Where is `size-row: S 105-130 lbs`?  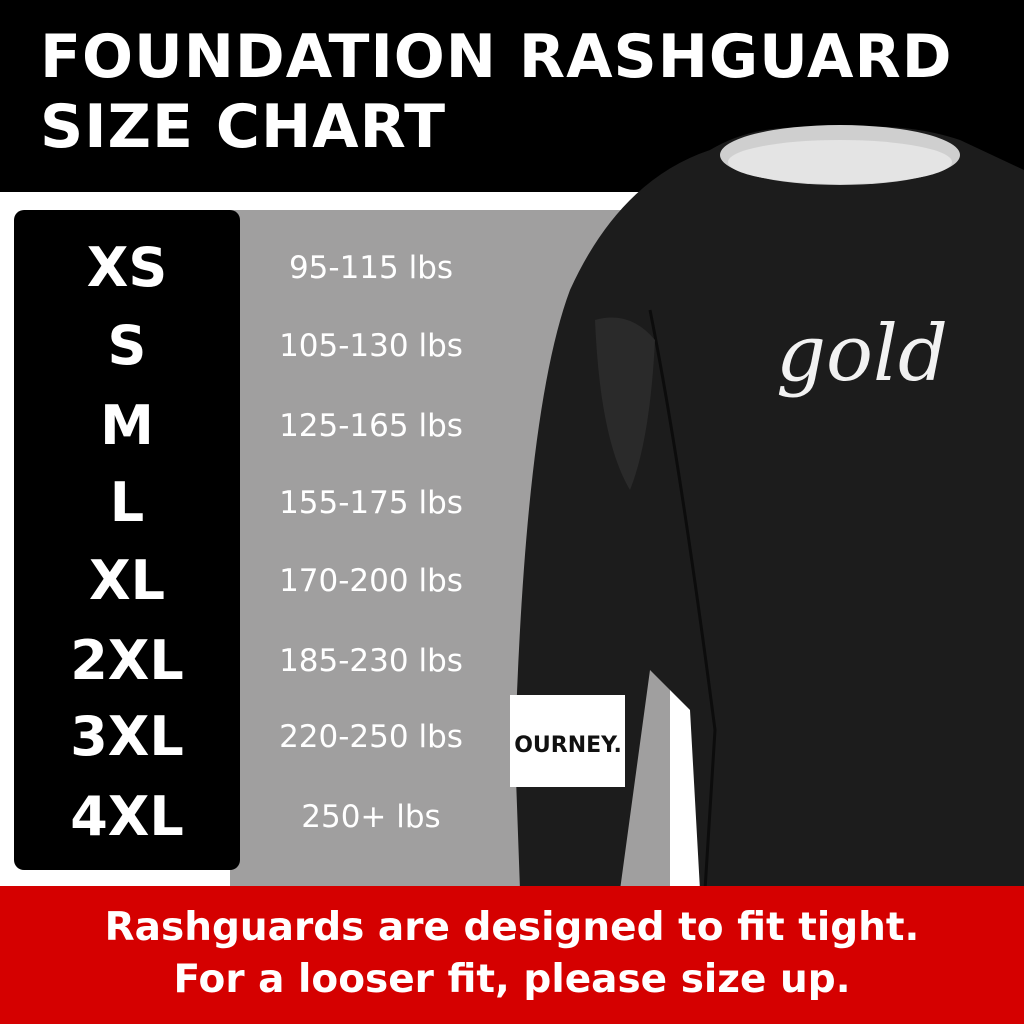 size-row: S 105-130 lbs is located at coordinates (240, 346).